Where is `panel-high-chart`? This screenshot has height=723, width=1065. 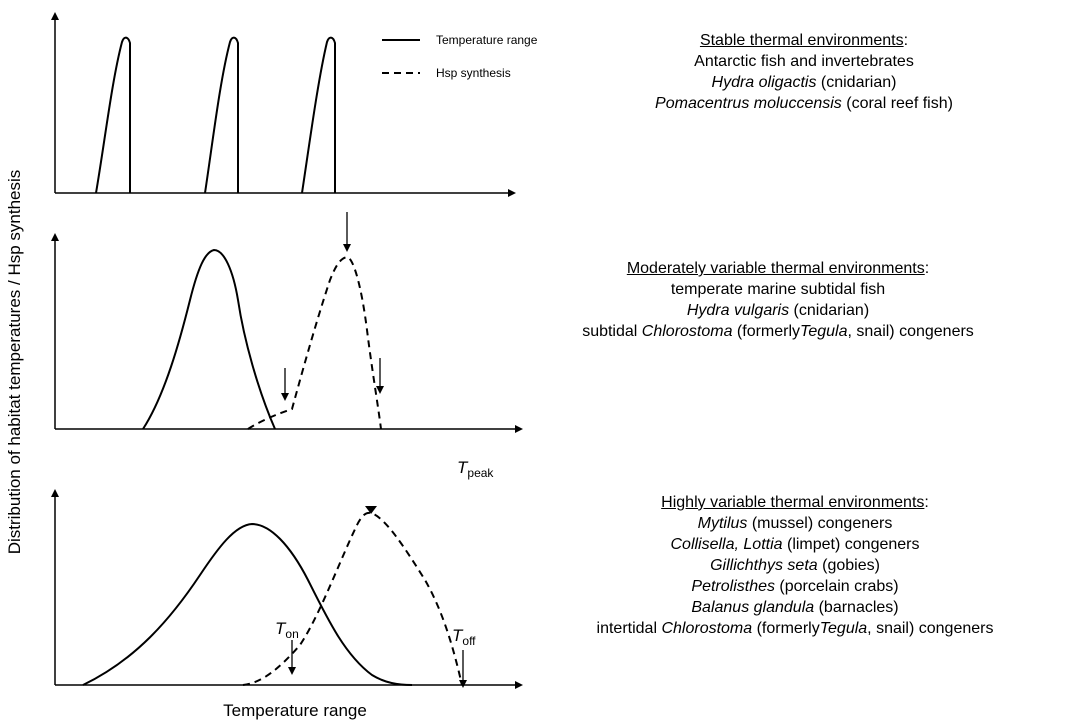
panel-high-chart is located at coordinates (287, 589).